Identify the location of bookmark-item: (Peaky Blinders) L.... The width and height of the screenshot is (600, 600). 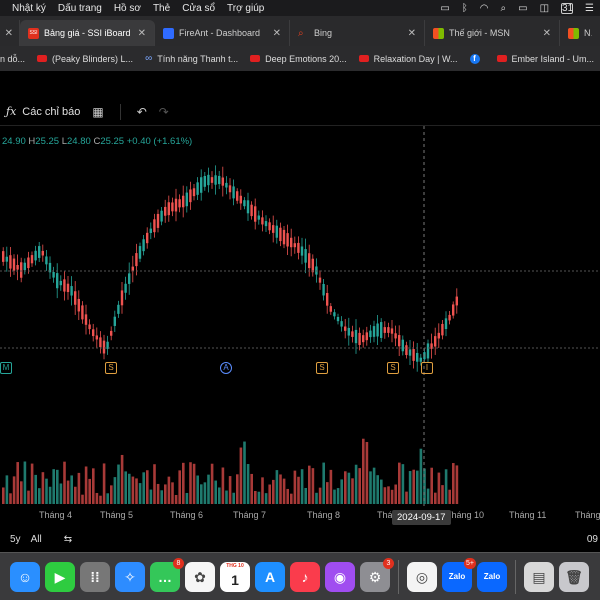
(85, 59).